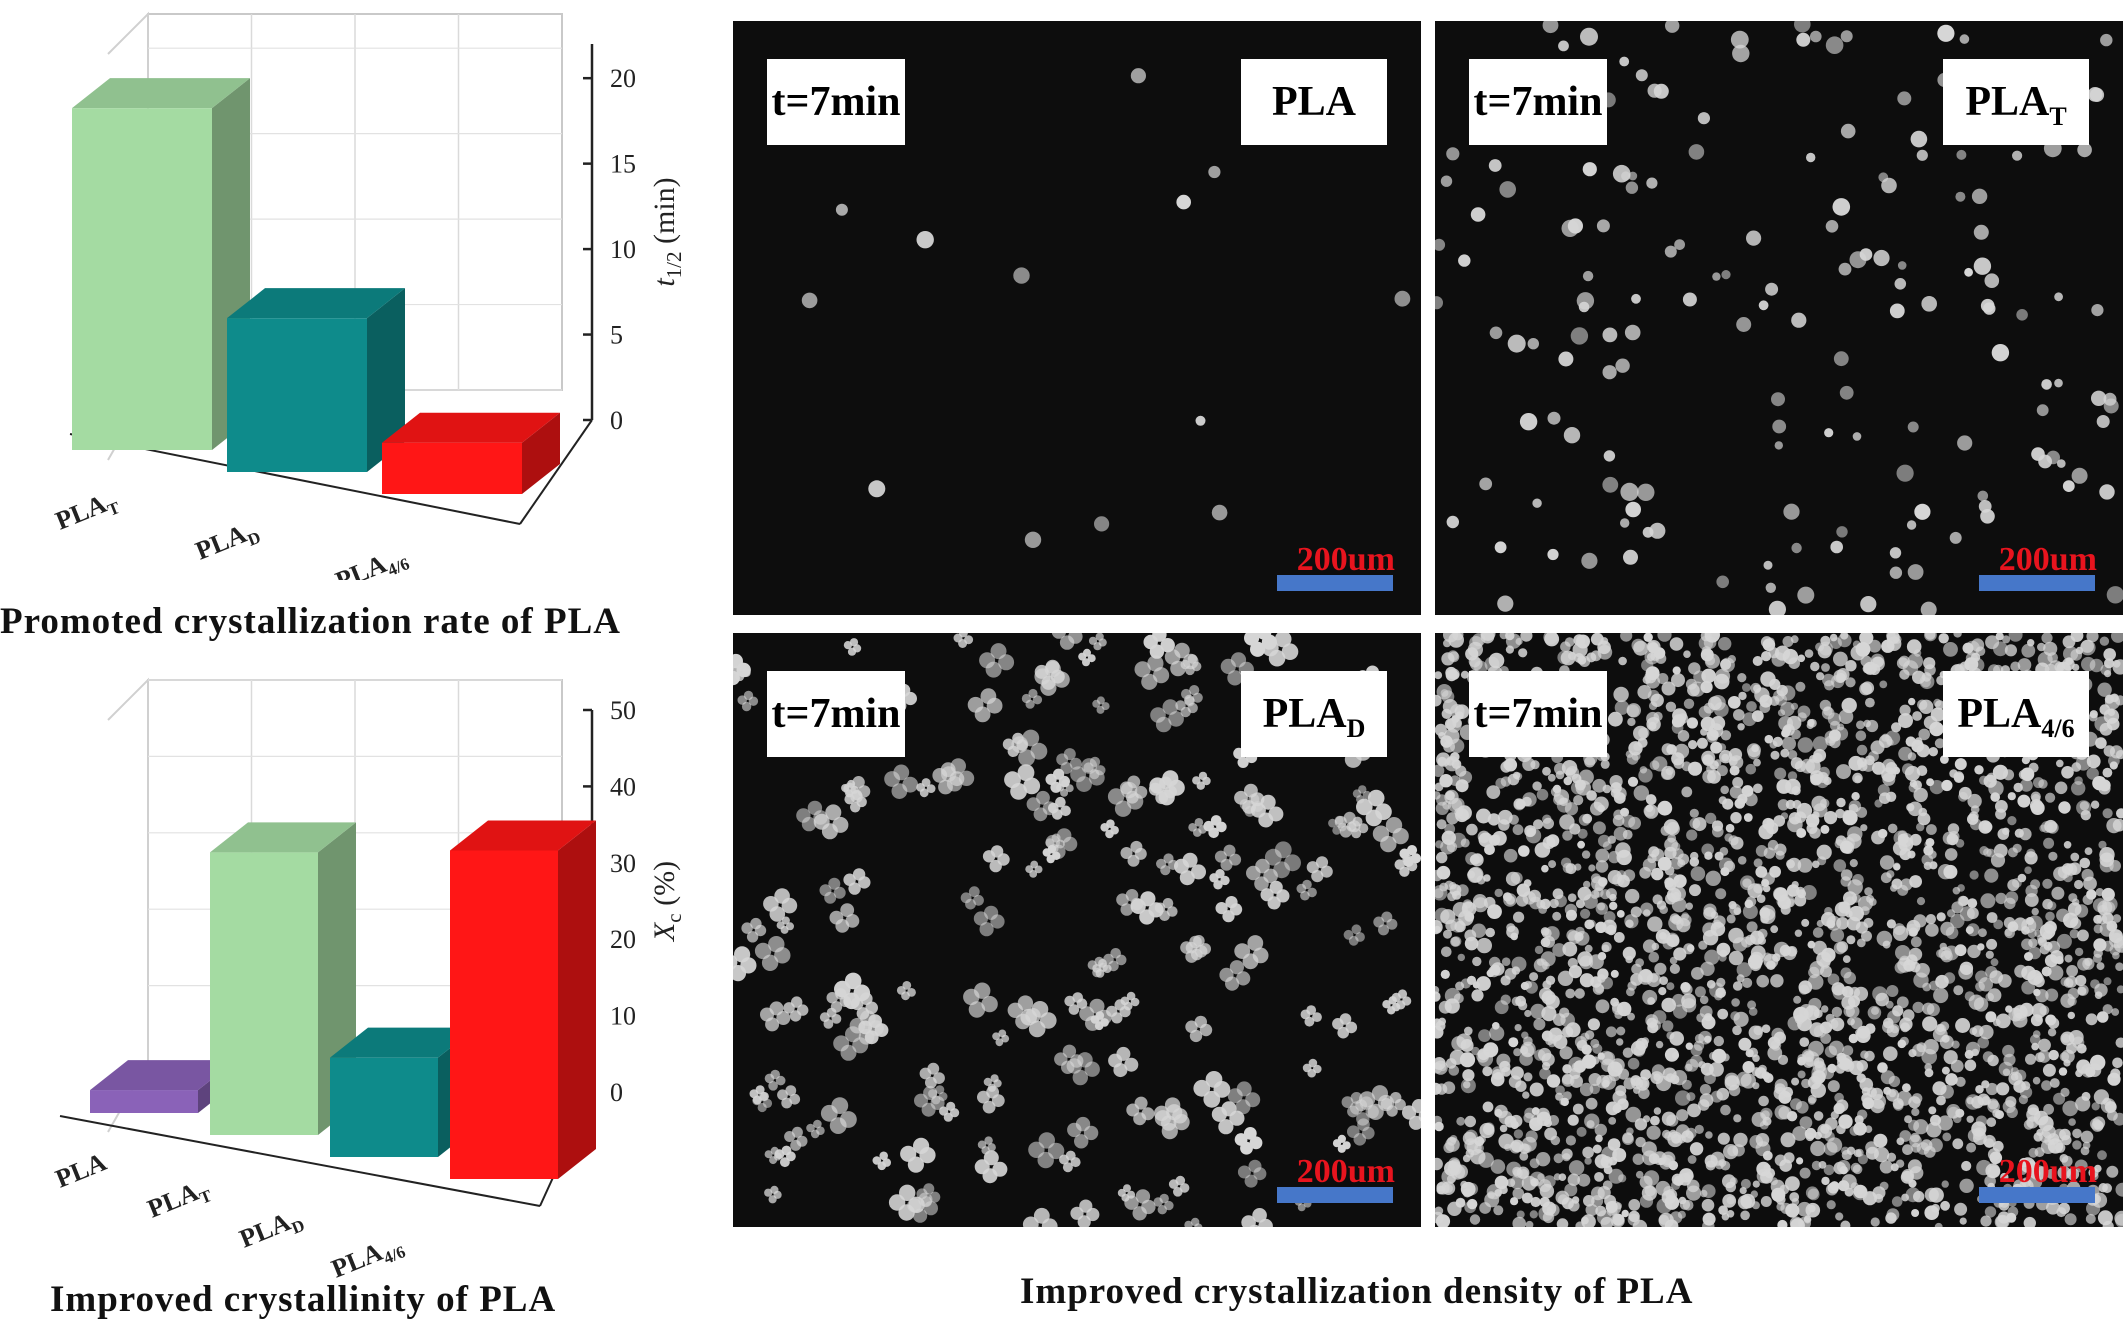 Image resolution: width=2128 pixels, height=1327 pixels. I want to click on sample-label: PLA, so click(1314, 102).